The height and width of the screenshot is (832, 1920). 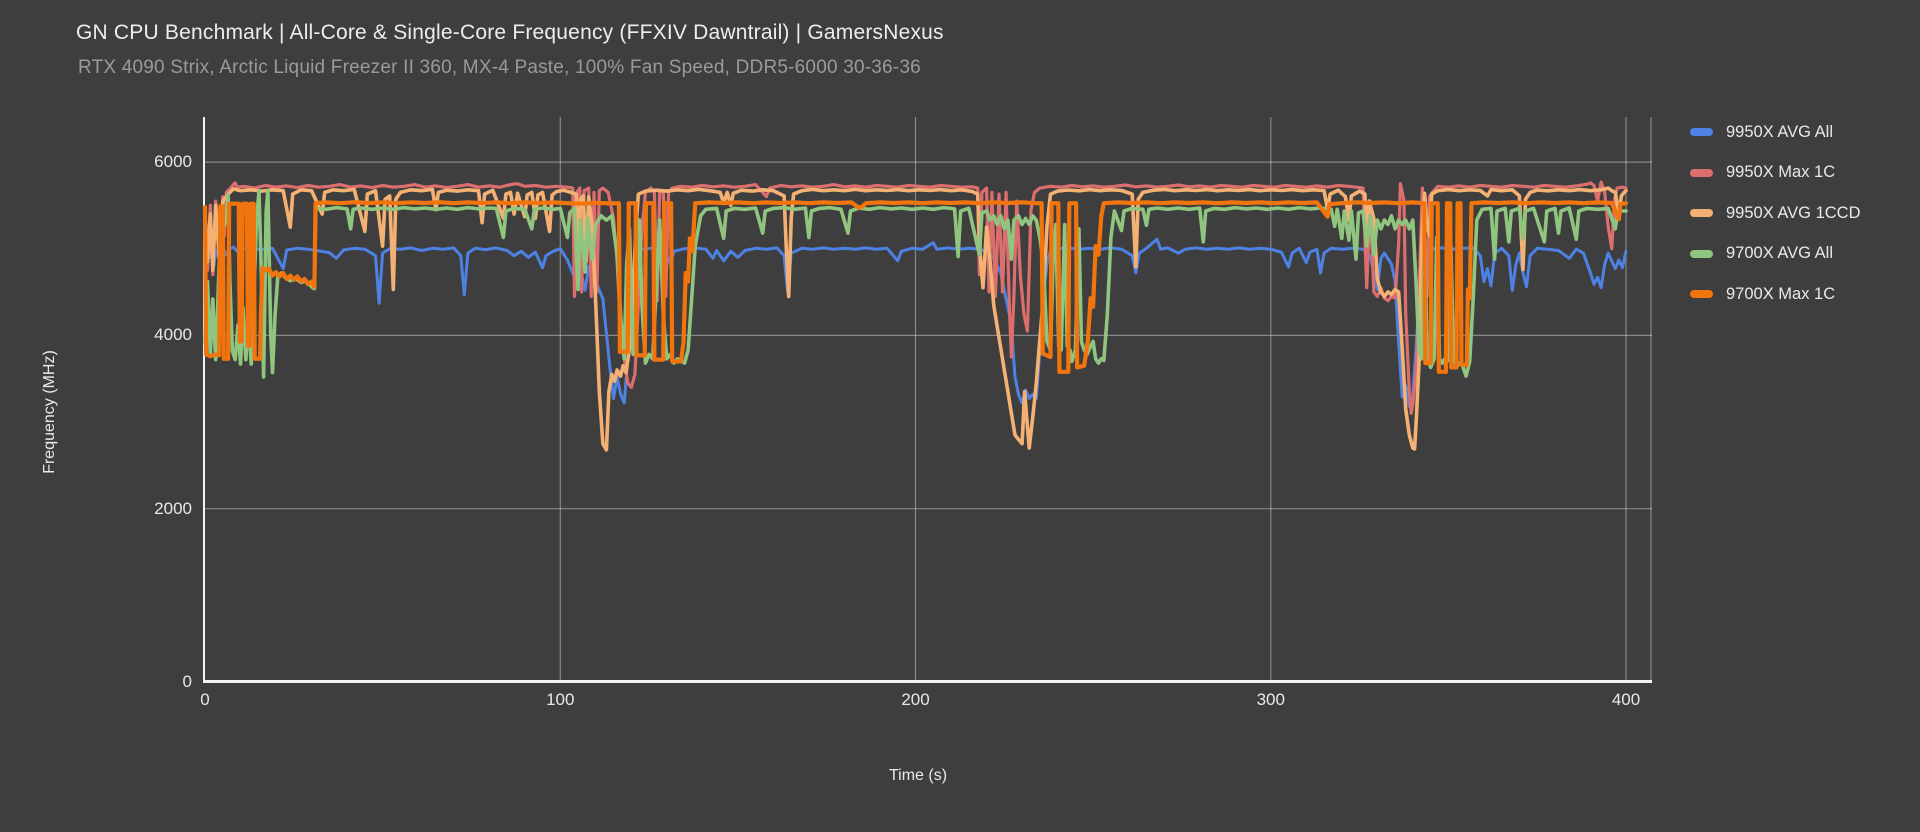 What do you see at coordinates (173, 162) in the screenshot?
I see `y-tick-label-6000: 6000` at bounding box center [173, 162].